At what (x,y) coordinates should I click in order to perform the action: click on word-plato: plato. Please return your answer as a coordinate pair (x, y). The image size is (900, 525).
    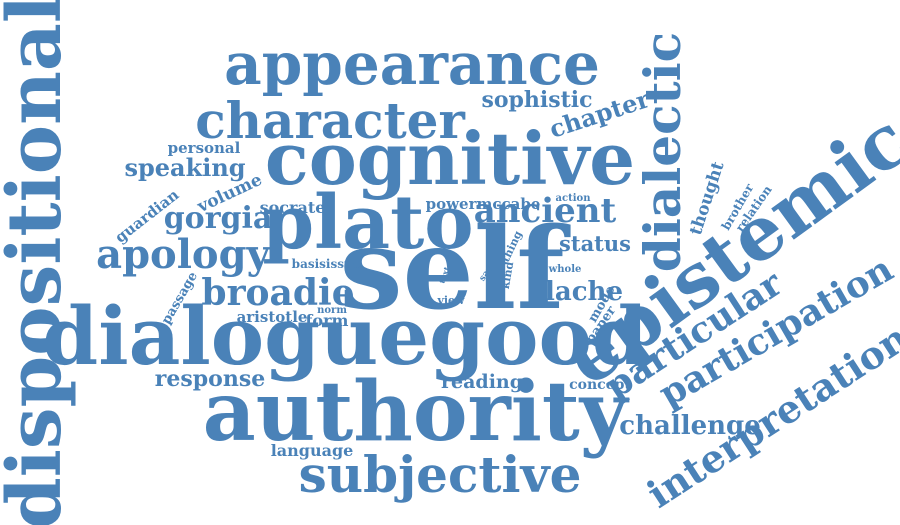
    Looking at the image, I should click on (367, 223).